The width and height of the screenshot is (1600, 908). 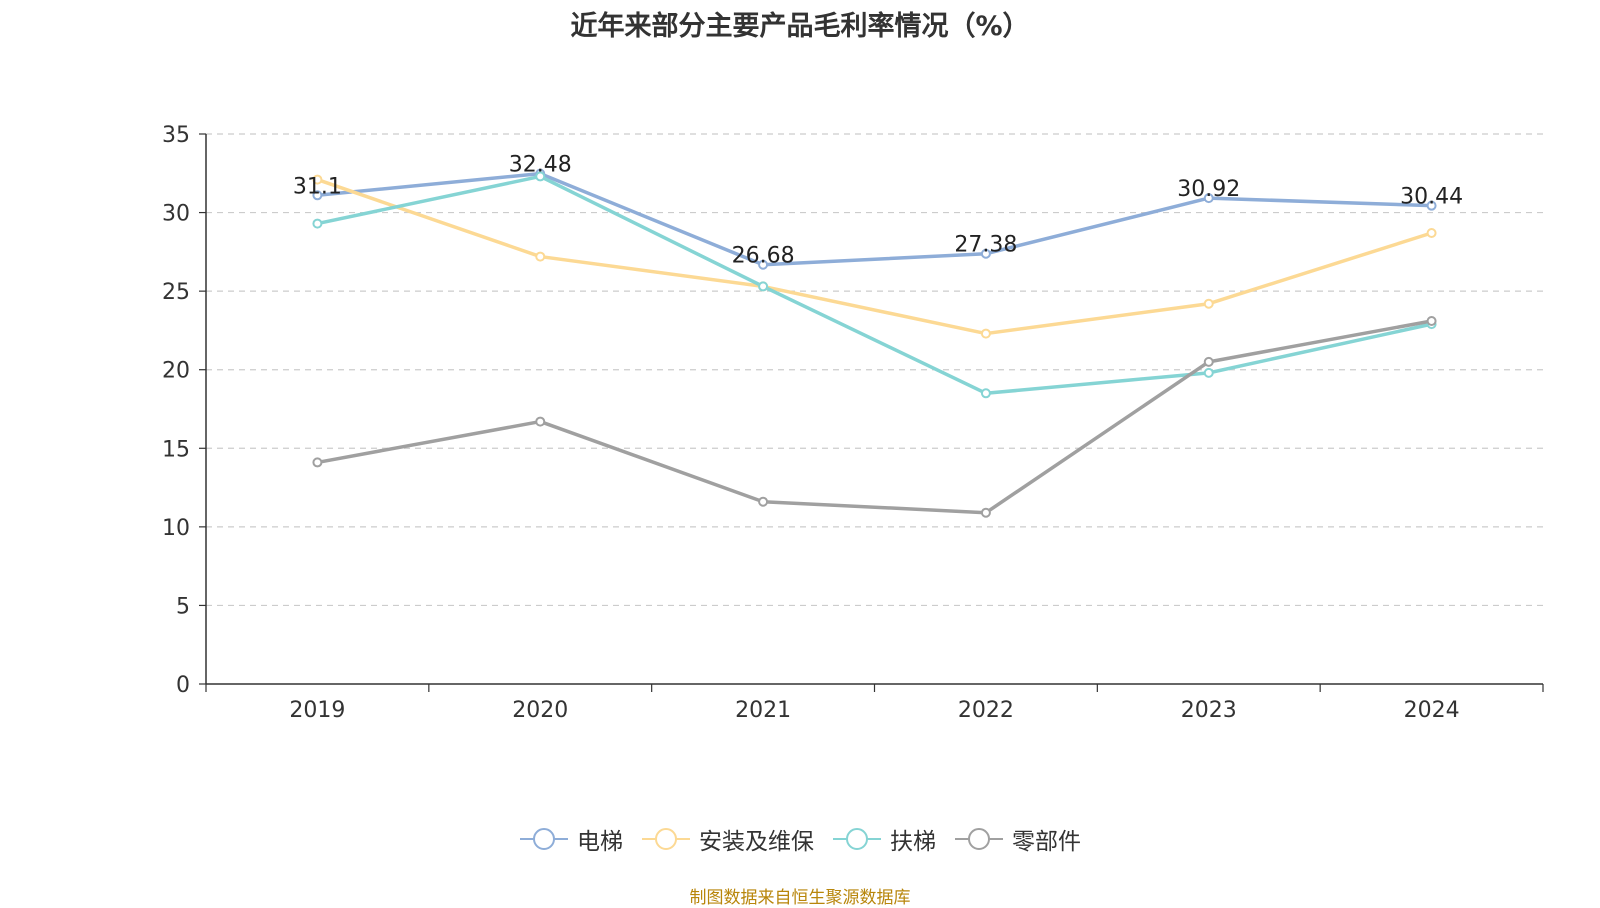 I want to click on chart-title: 近年来部分主要产品毛利率情况（%）, so click(x=800, y=26).